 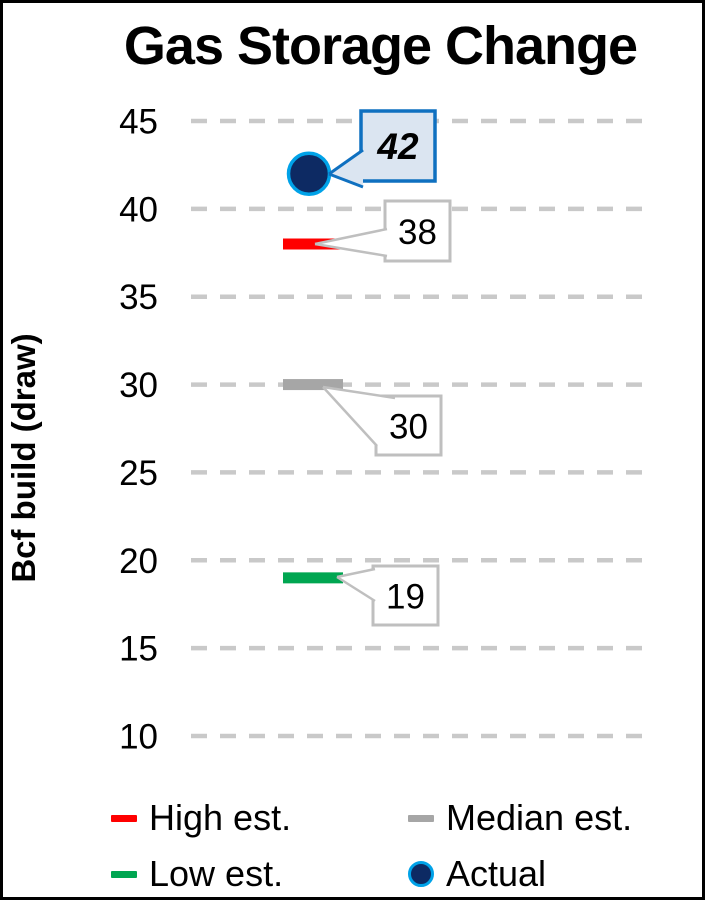 I want to click on y-tick-label: 40, so click(x=138, y=209).